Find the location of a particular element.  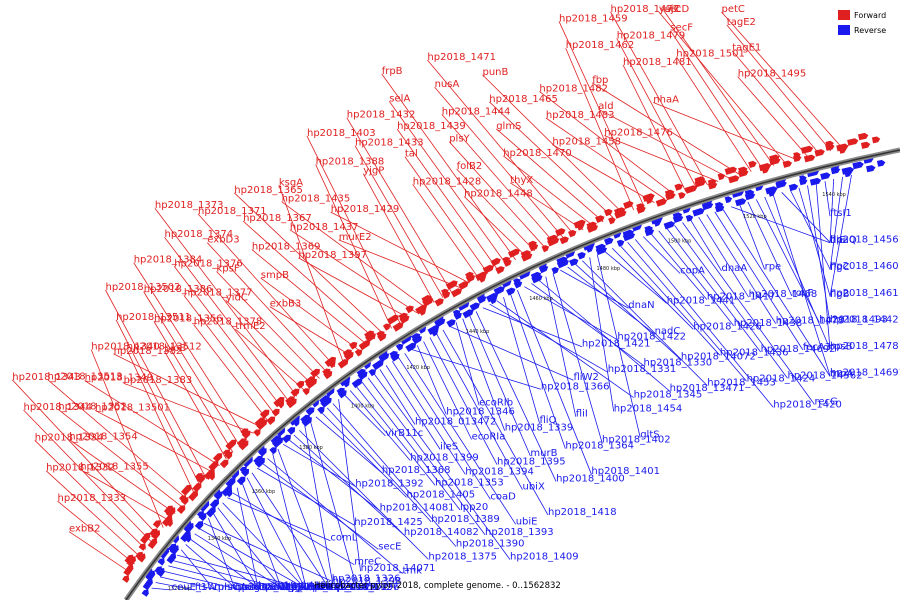

reverse-label-mnma: mnmA is located at coordinates (230, 587).